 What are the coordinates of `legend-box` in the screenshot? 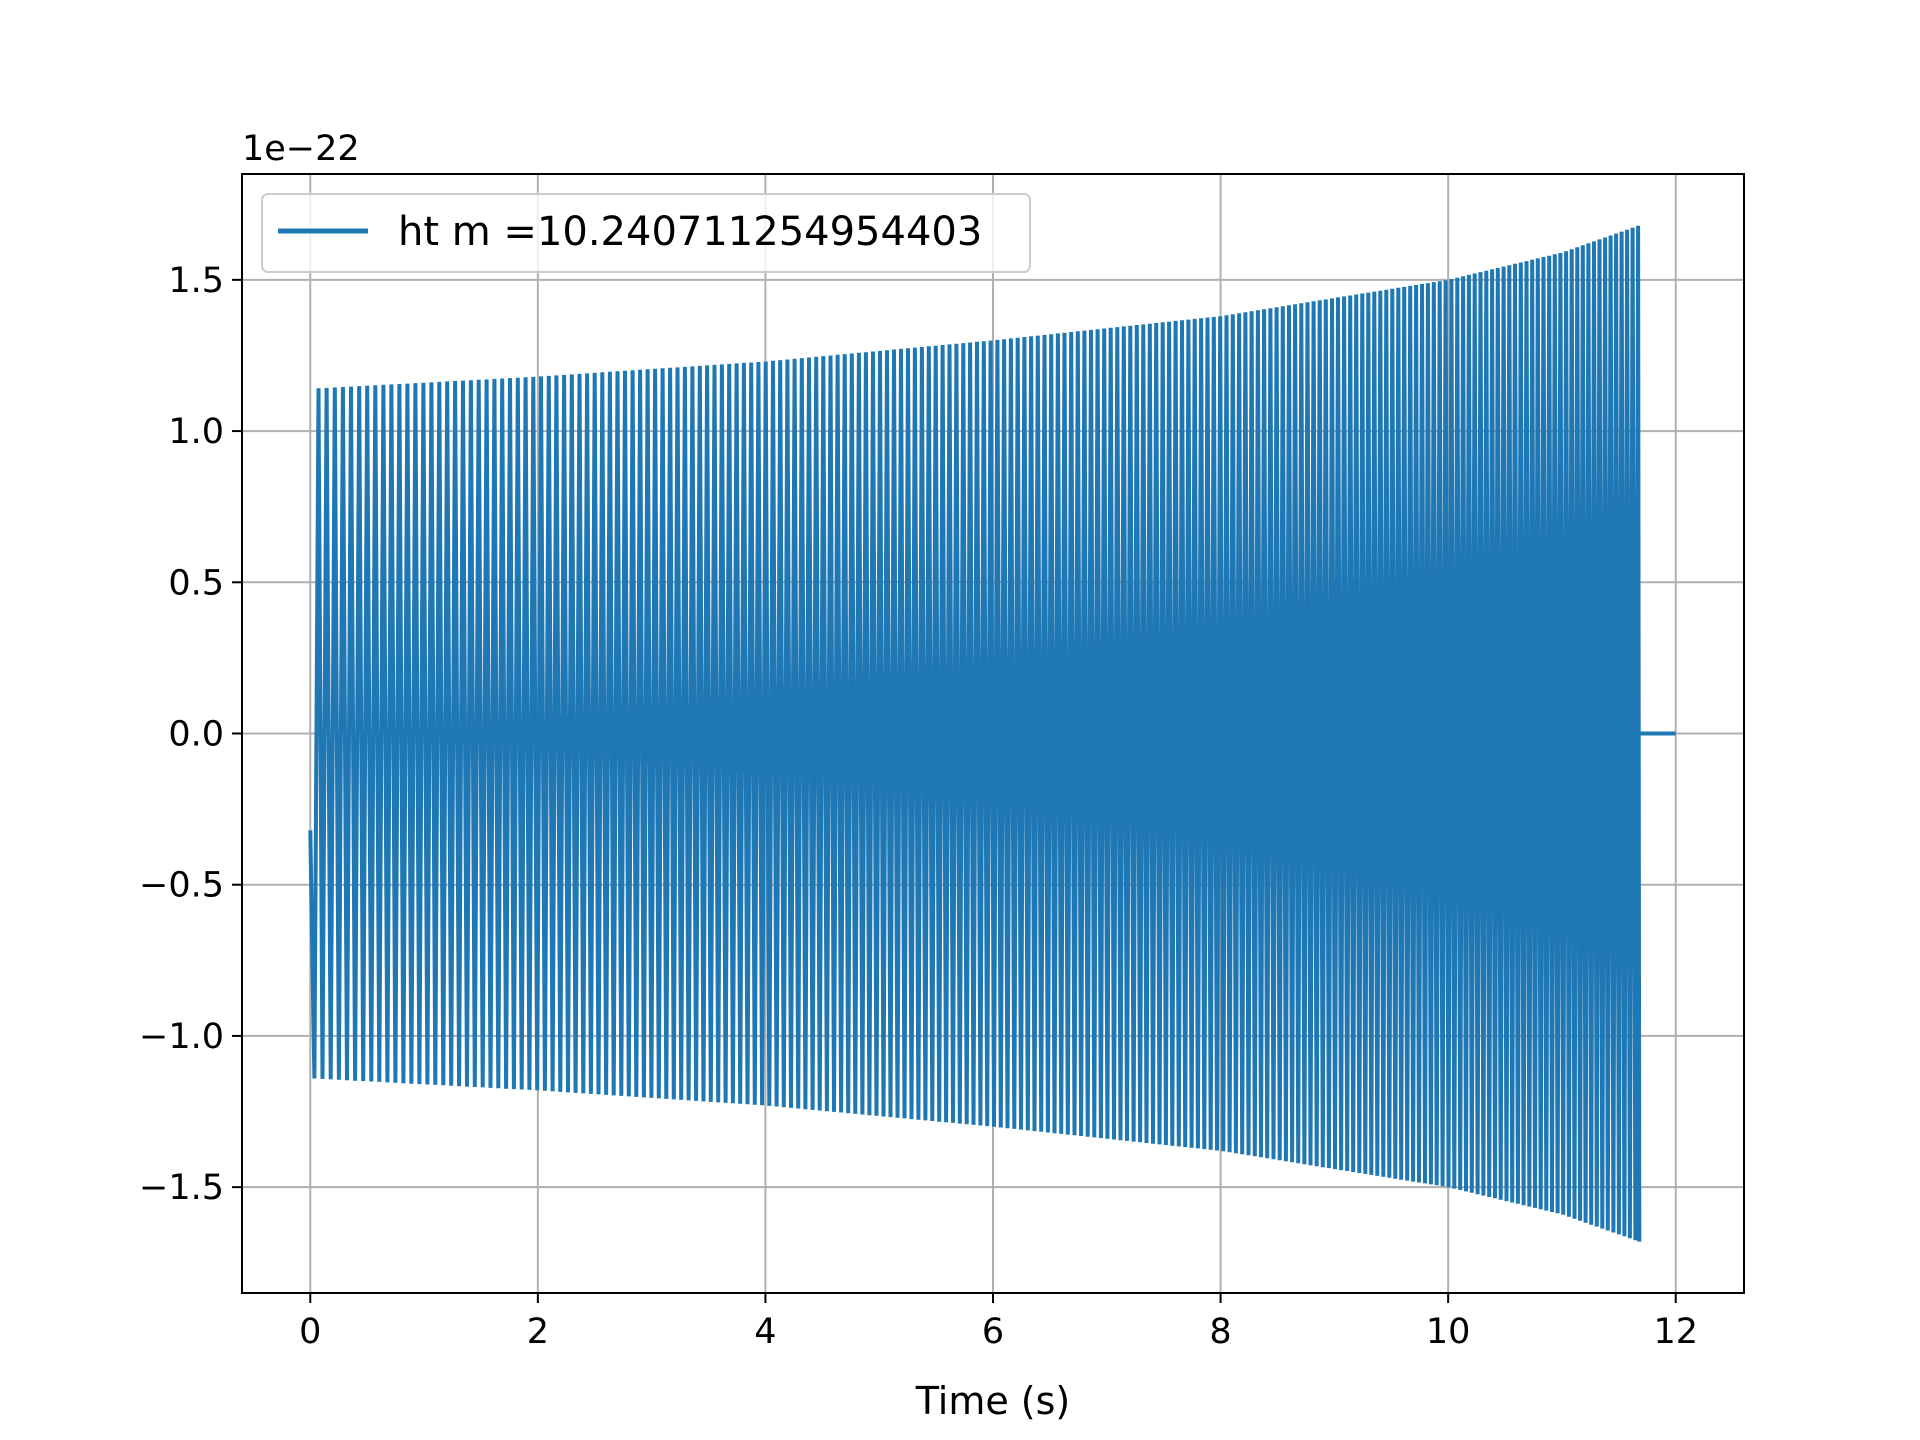 It's located at (646, 233).